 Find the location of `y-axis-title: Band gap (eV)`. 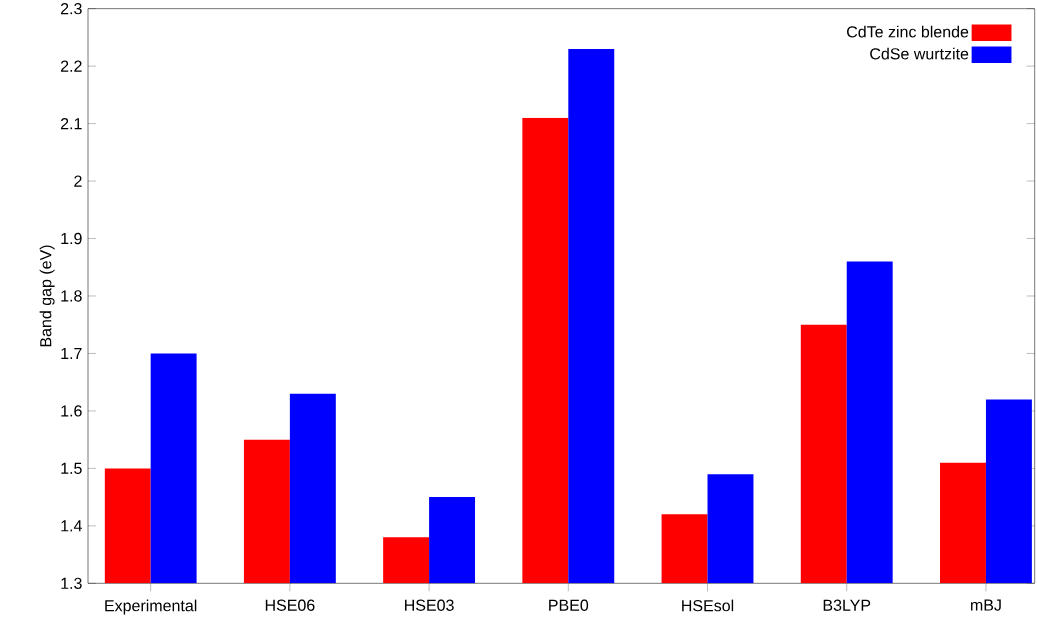

y-axis-title: Band gap (eV) is located at coordinates (47, 296).